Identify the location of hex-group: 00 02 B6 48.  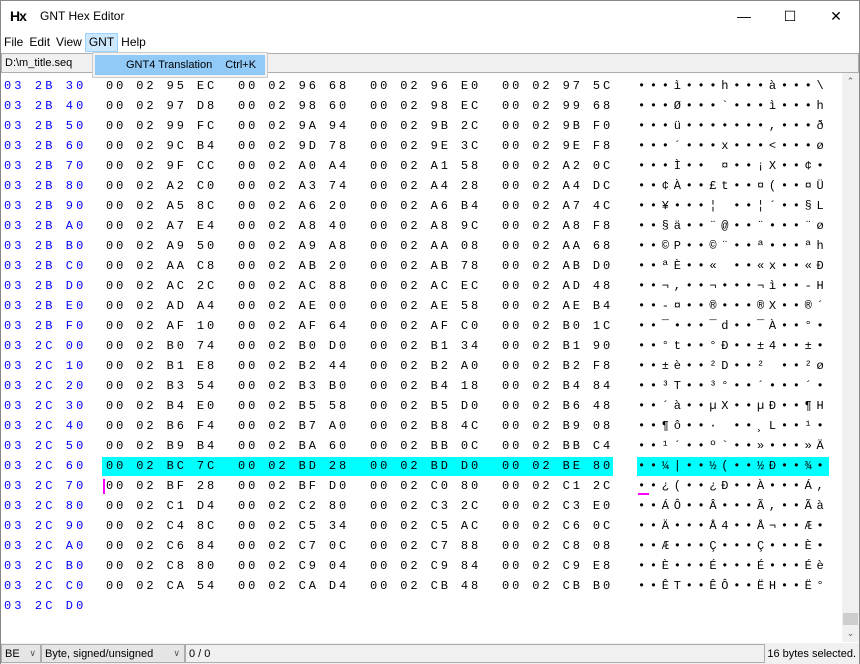
(558, 406).